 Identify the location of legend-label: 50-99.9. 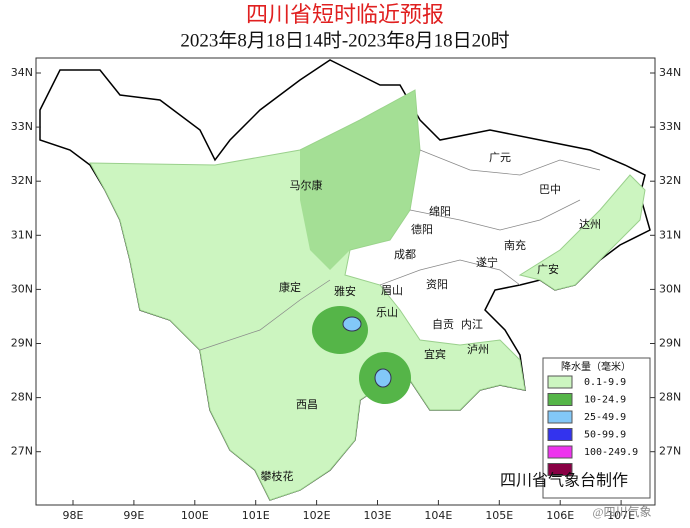
(605, 435).